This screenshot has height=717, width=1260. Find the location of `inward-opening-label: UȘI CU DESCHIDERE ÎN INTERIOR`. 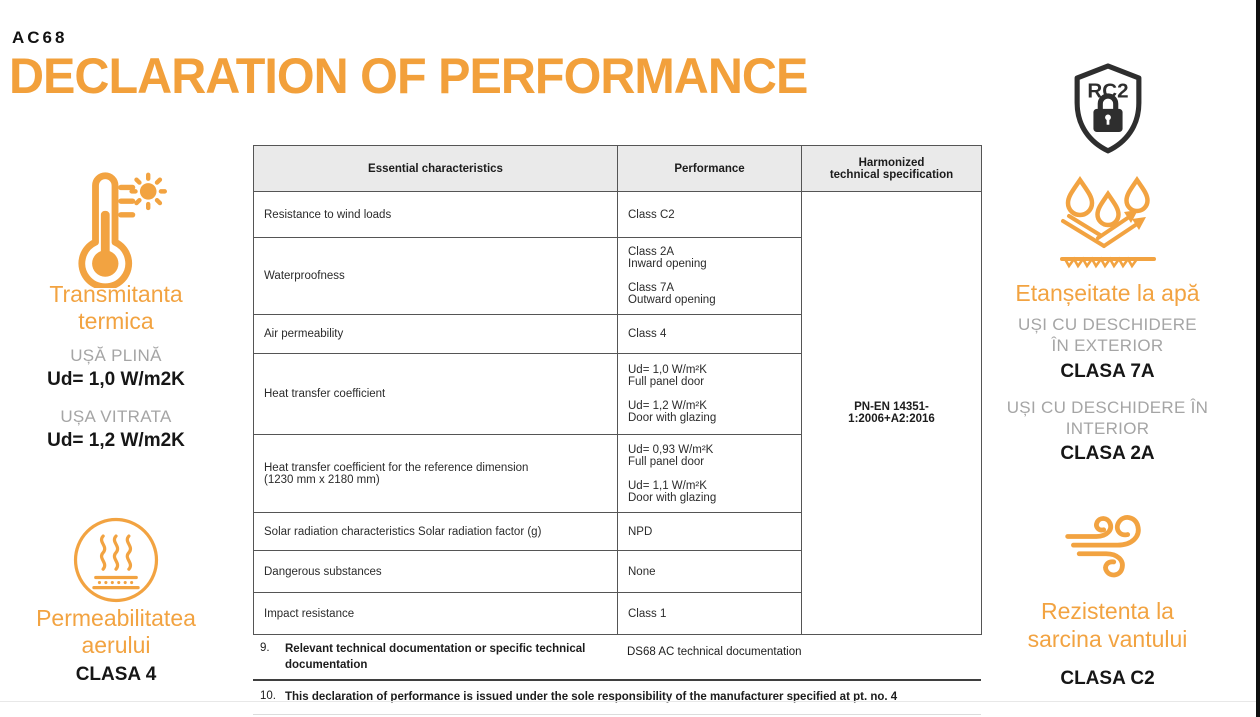

inward-opening-label: UȘI CU DESCHIDERE ÎN INTERIOR is located at coordinates (1107, 418).